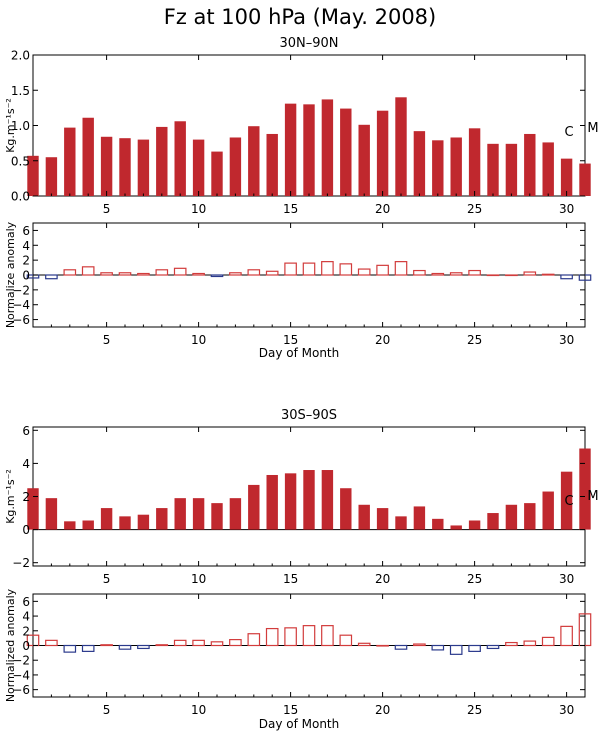  I want to click on y-axis-label: Normalized anomaly, so click(10, 645).